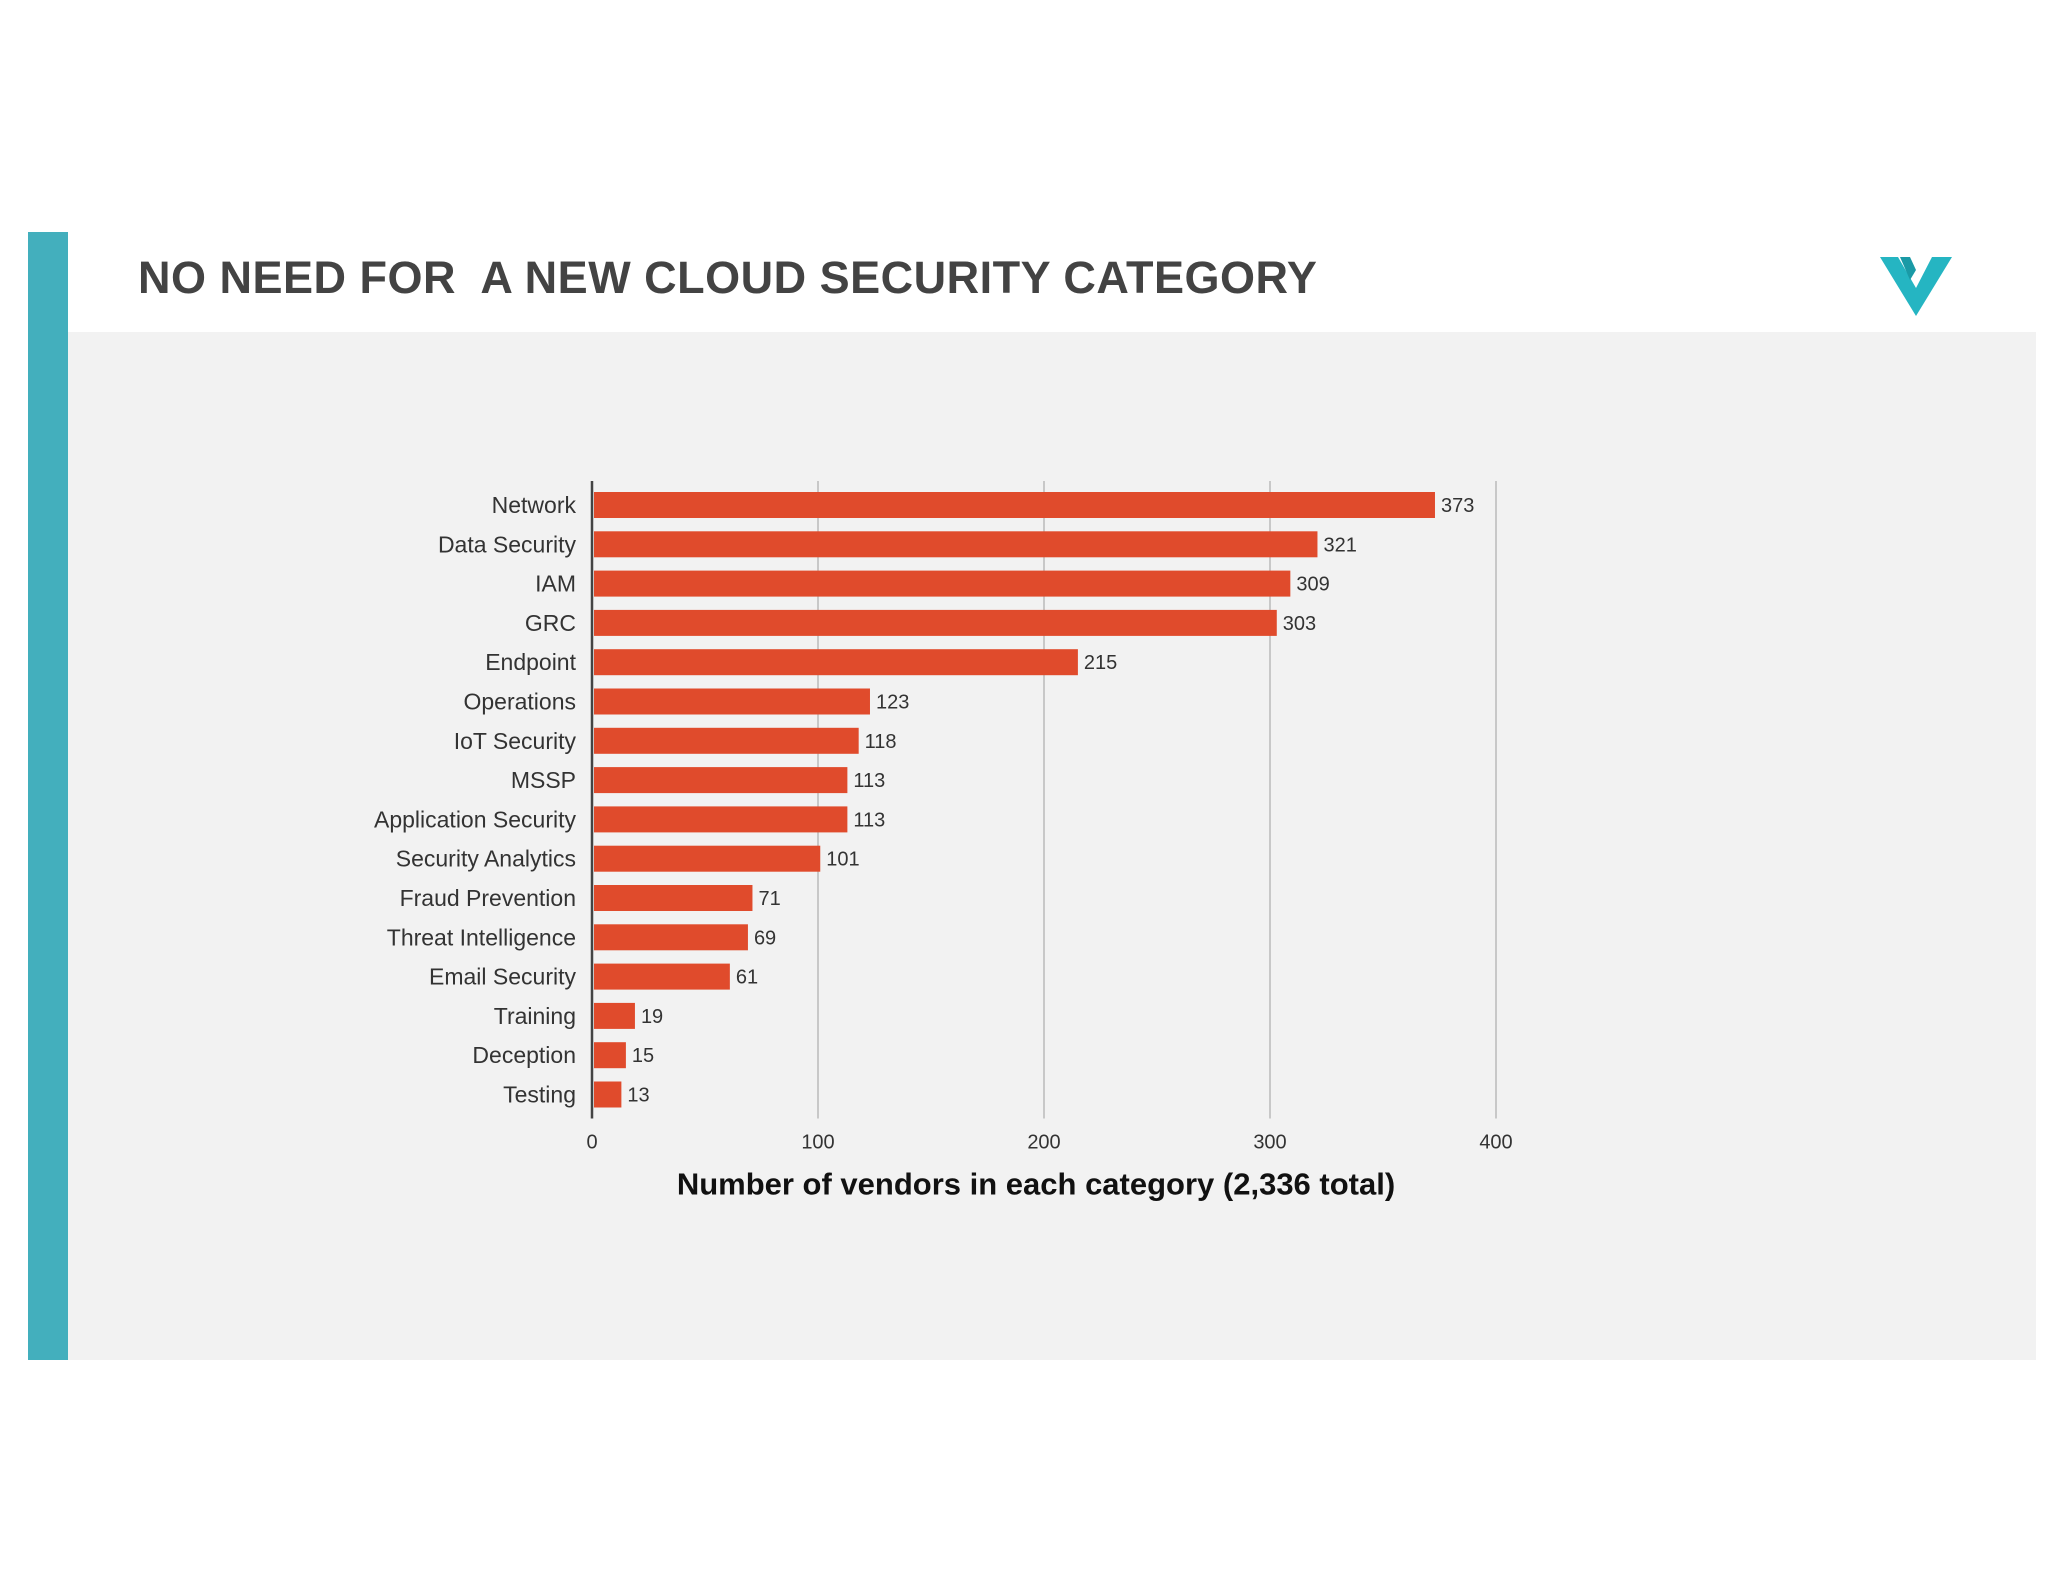 Image resolution: width=2048 pixels, height=1582 pixels. What do you see at coordinates (881, 742) in the screenshot?
I see `value-label: 118` at bounding box center [881, 742].